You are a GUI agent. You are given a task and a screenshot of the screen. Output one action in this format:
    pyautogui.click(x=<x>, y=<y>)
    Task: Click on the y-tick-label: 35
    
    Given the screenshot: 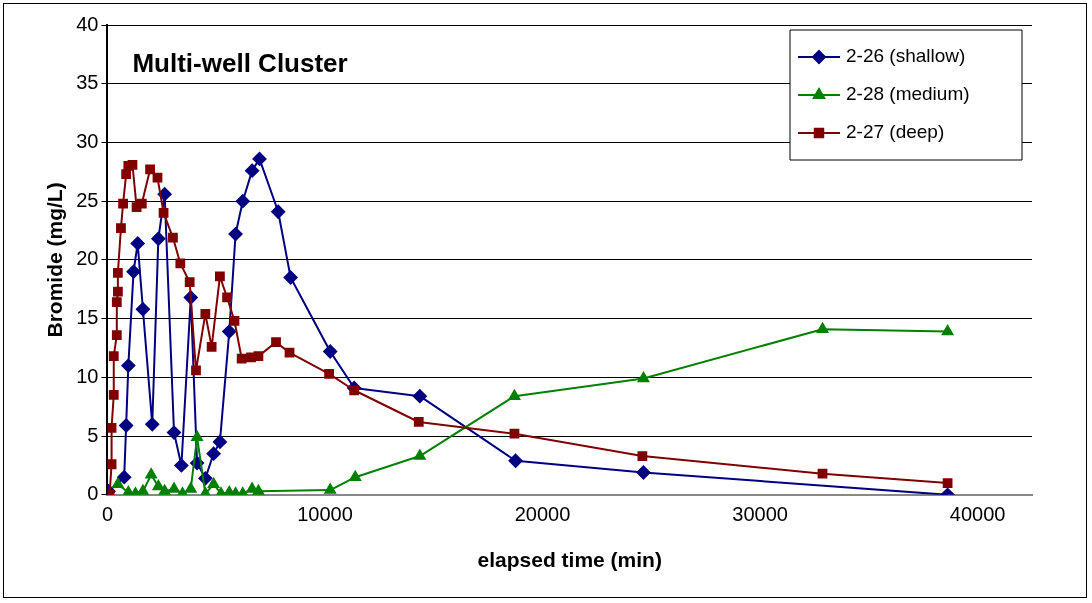 What is the action you would take?
    pyautogui.click(x=87, y=82)
    